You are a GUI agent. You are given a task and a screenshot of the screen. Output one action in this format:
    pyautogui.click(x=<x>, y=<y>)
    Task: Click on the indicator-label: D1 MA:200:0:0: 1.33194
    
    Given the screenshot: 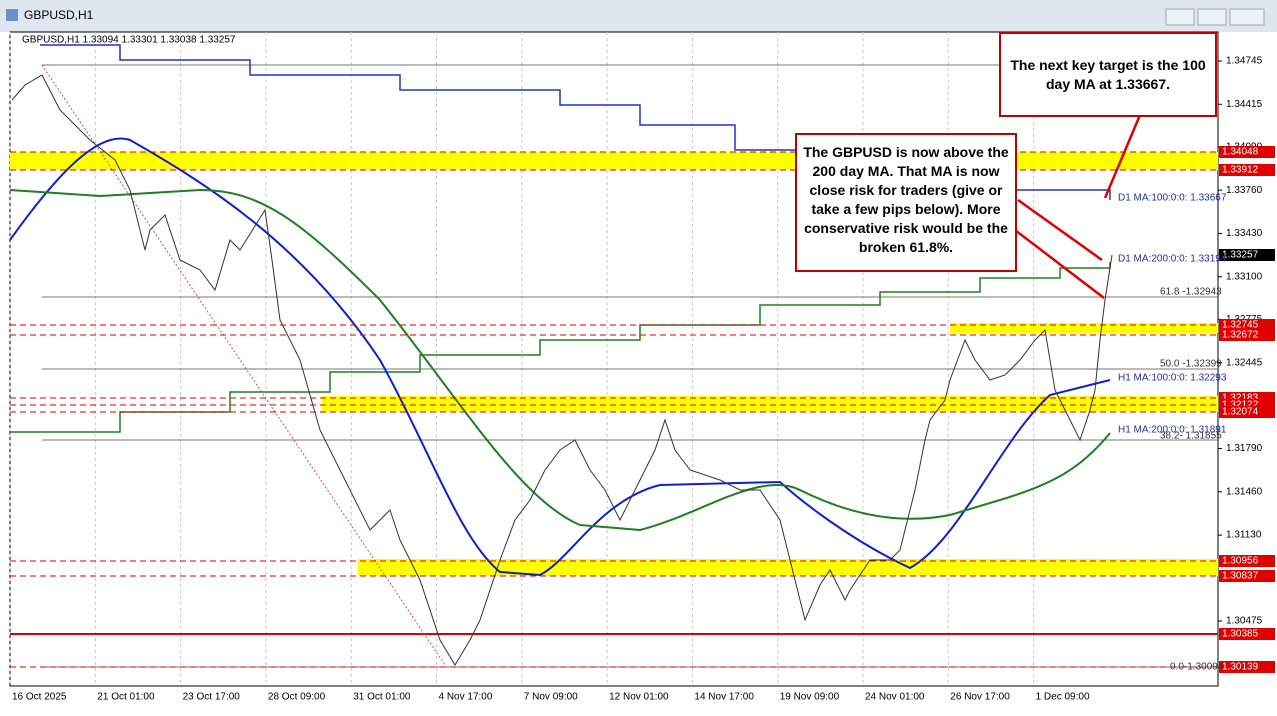 What is the action you would take?
    pyautogui.click(x=1172, y=259)
    